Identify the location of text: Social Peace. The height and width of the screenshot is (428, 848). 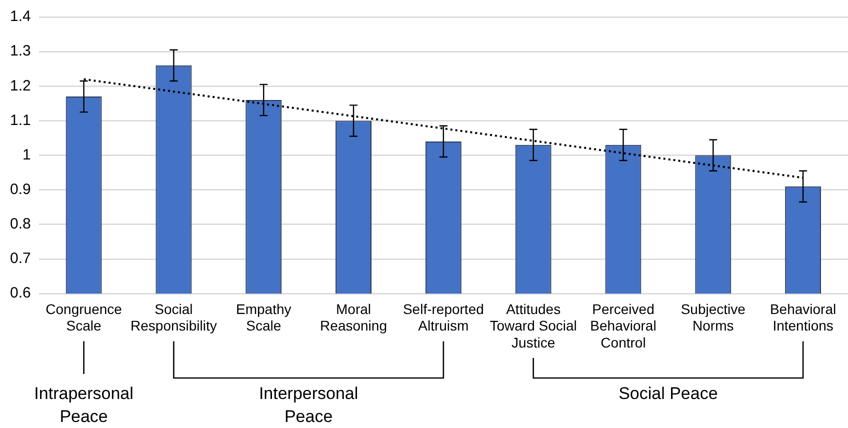
(668, 394).